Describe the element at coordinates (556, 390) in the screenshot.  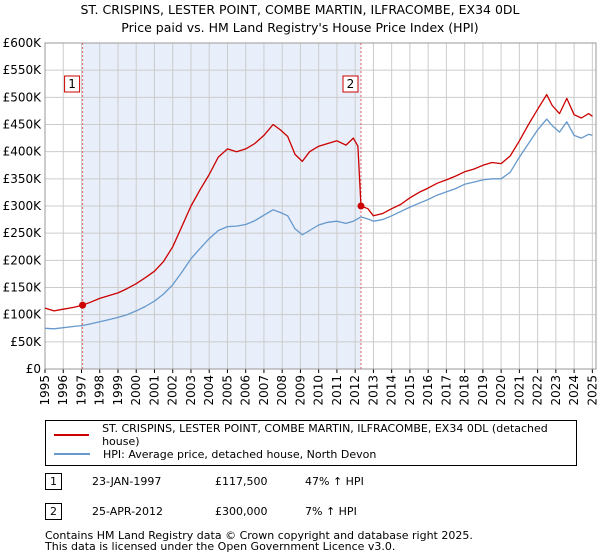
I see `x-tick-label: 2023` at that location.